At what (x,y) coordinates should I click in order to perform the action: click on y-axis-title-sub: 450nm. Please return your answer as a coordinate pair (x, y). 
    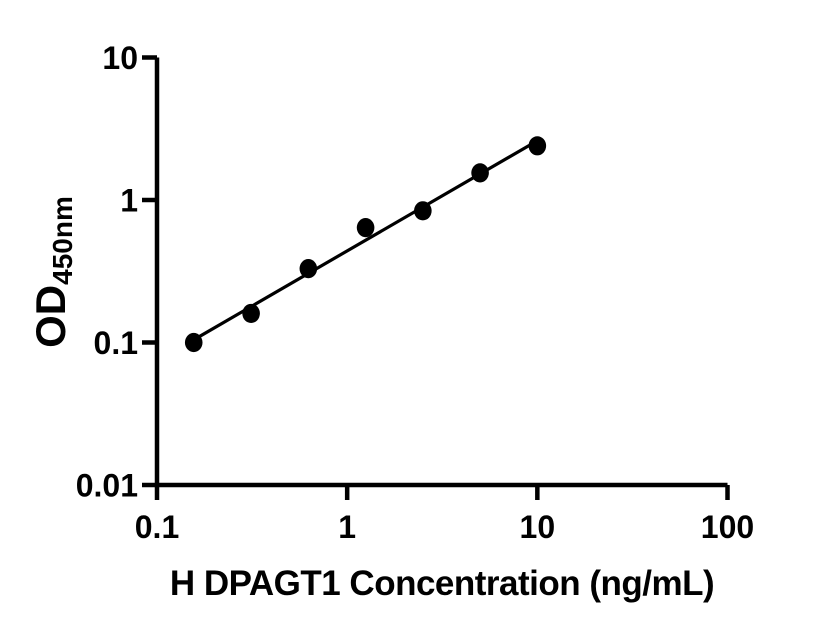
    Looking at the image, I should click on (62, 240).